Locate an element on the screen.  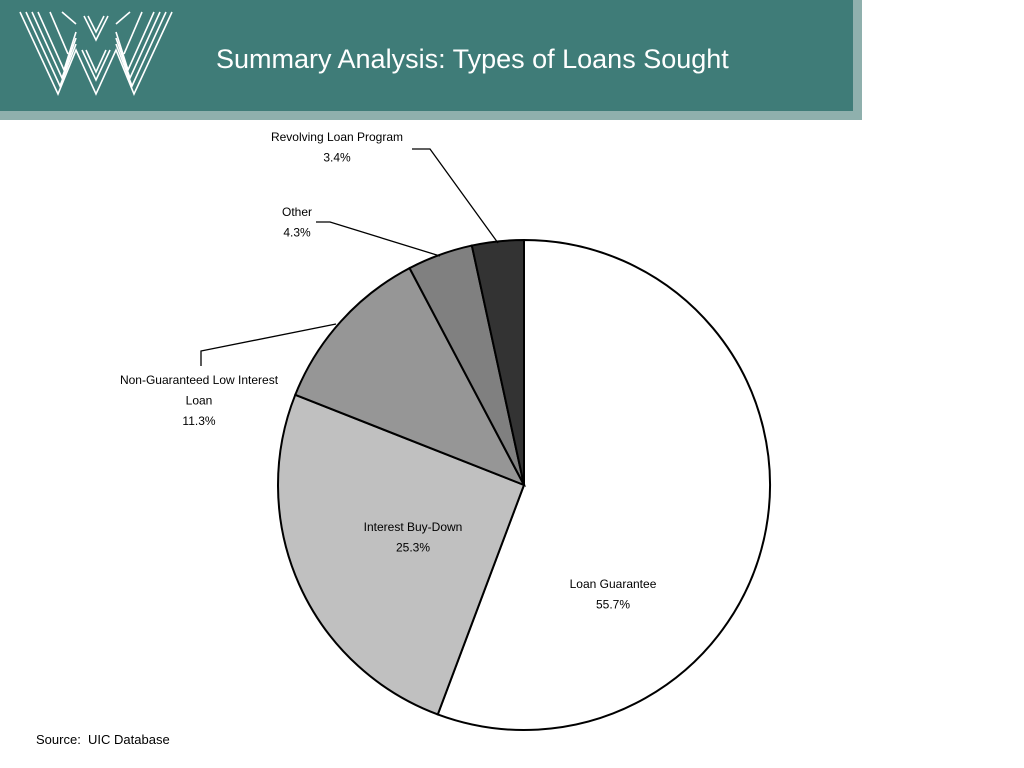
pie-slice-interest-buy-down is located at coordinates (401, 554).